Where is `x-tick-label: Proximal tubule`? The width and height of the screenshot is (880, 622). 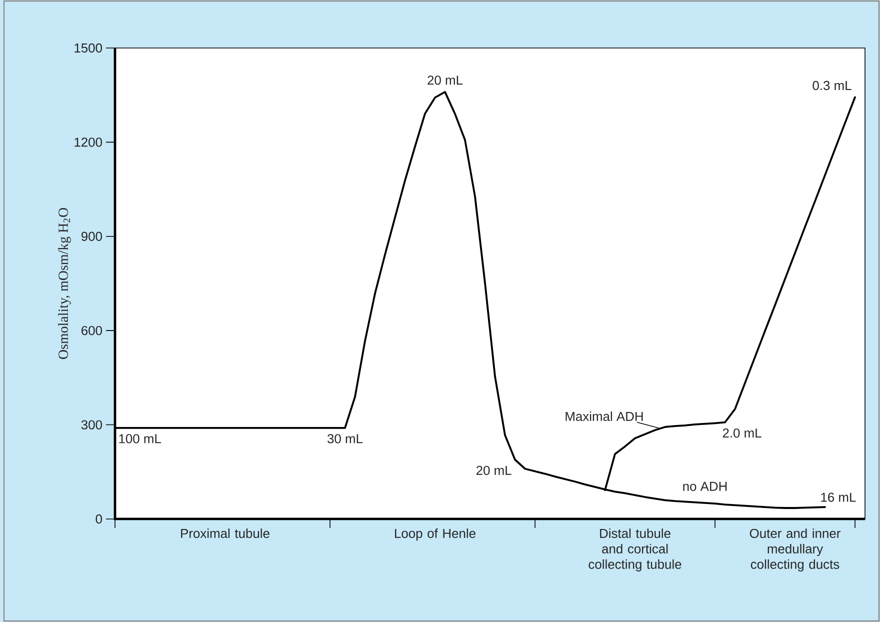
x-tick-label: Proximal tubule is located at coordinates (225, 533).